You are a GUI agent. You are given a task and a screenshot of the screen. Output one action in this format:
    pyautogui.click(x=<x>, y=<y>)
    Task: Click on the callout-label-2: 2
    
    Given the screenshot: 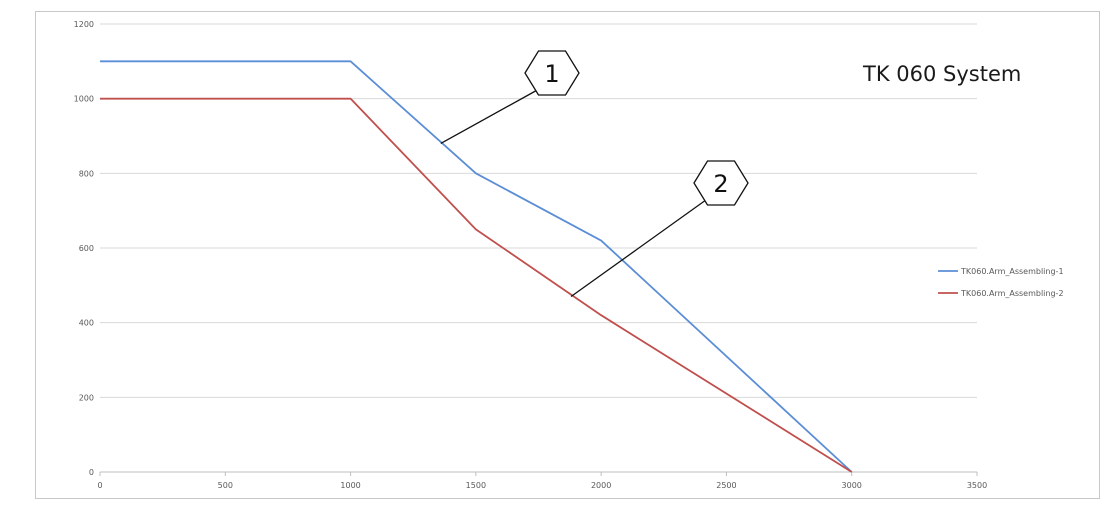 What is the action you would take?
    pyautogui.click(x=720, y=184)
    